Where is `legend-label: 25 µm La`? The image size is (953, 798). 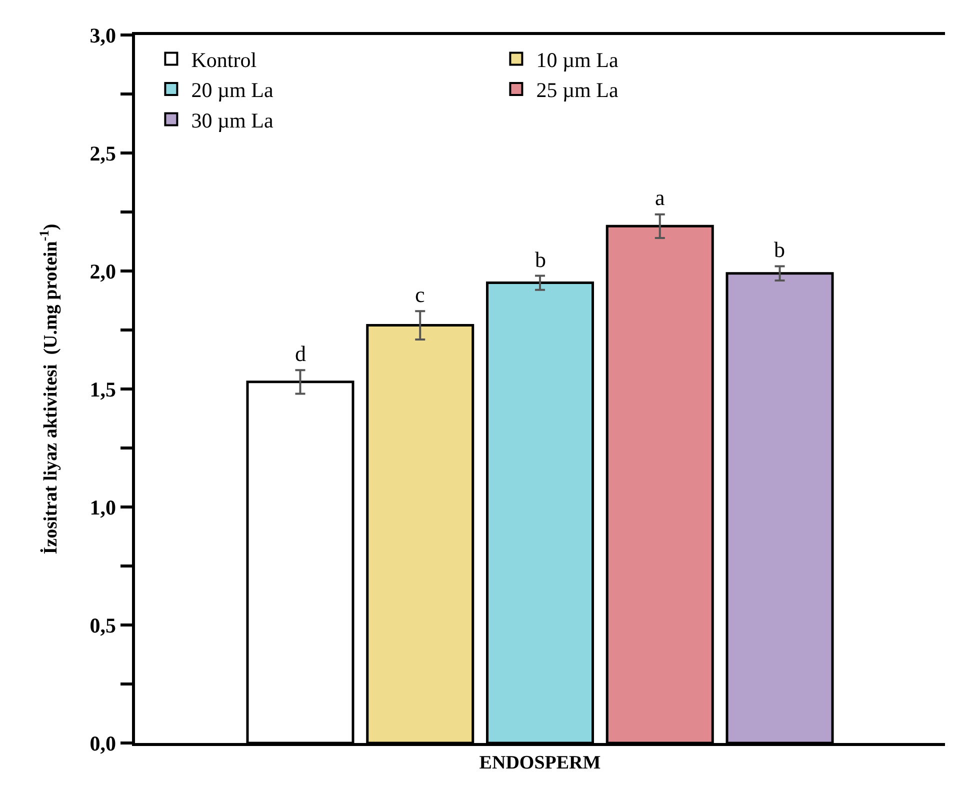 legend-label: 25 µm La is located at coordinates (577, 90).